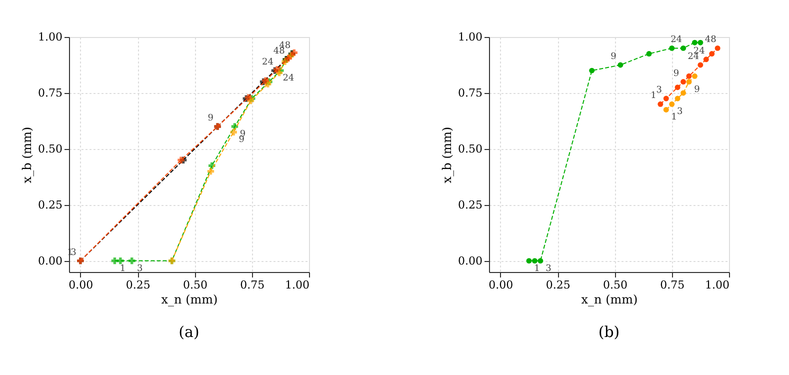  I want to click on text: (a), so click(189, 332).